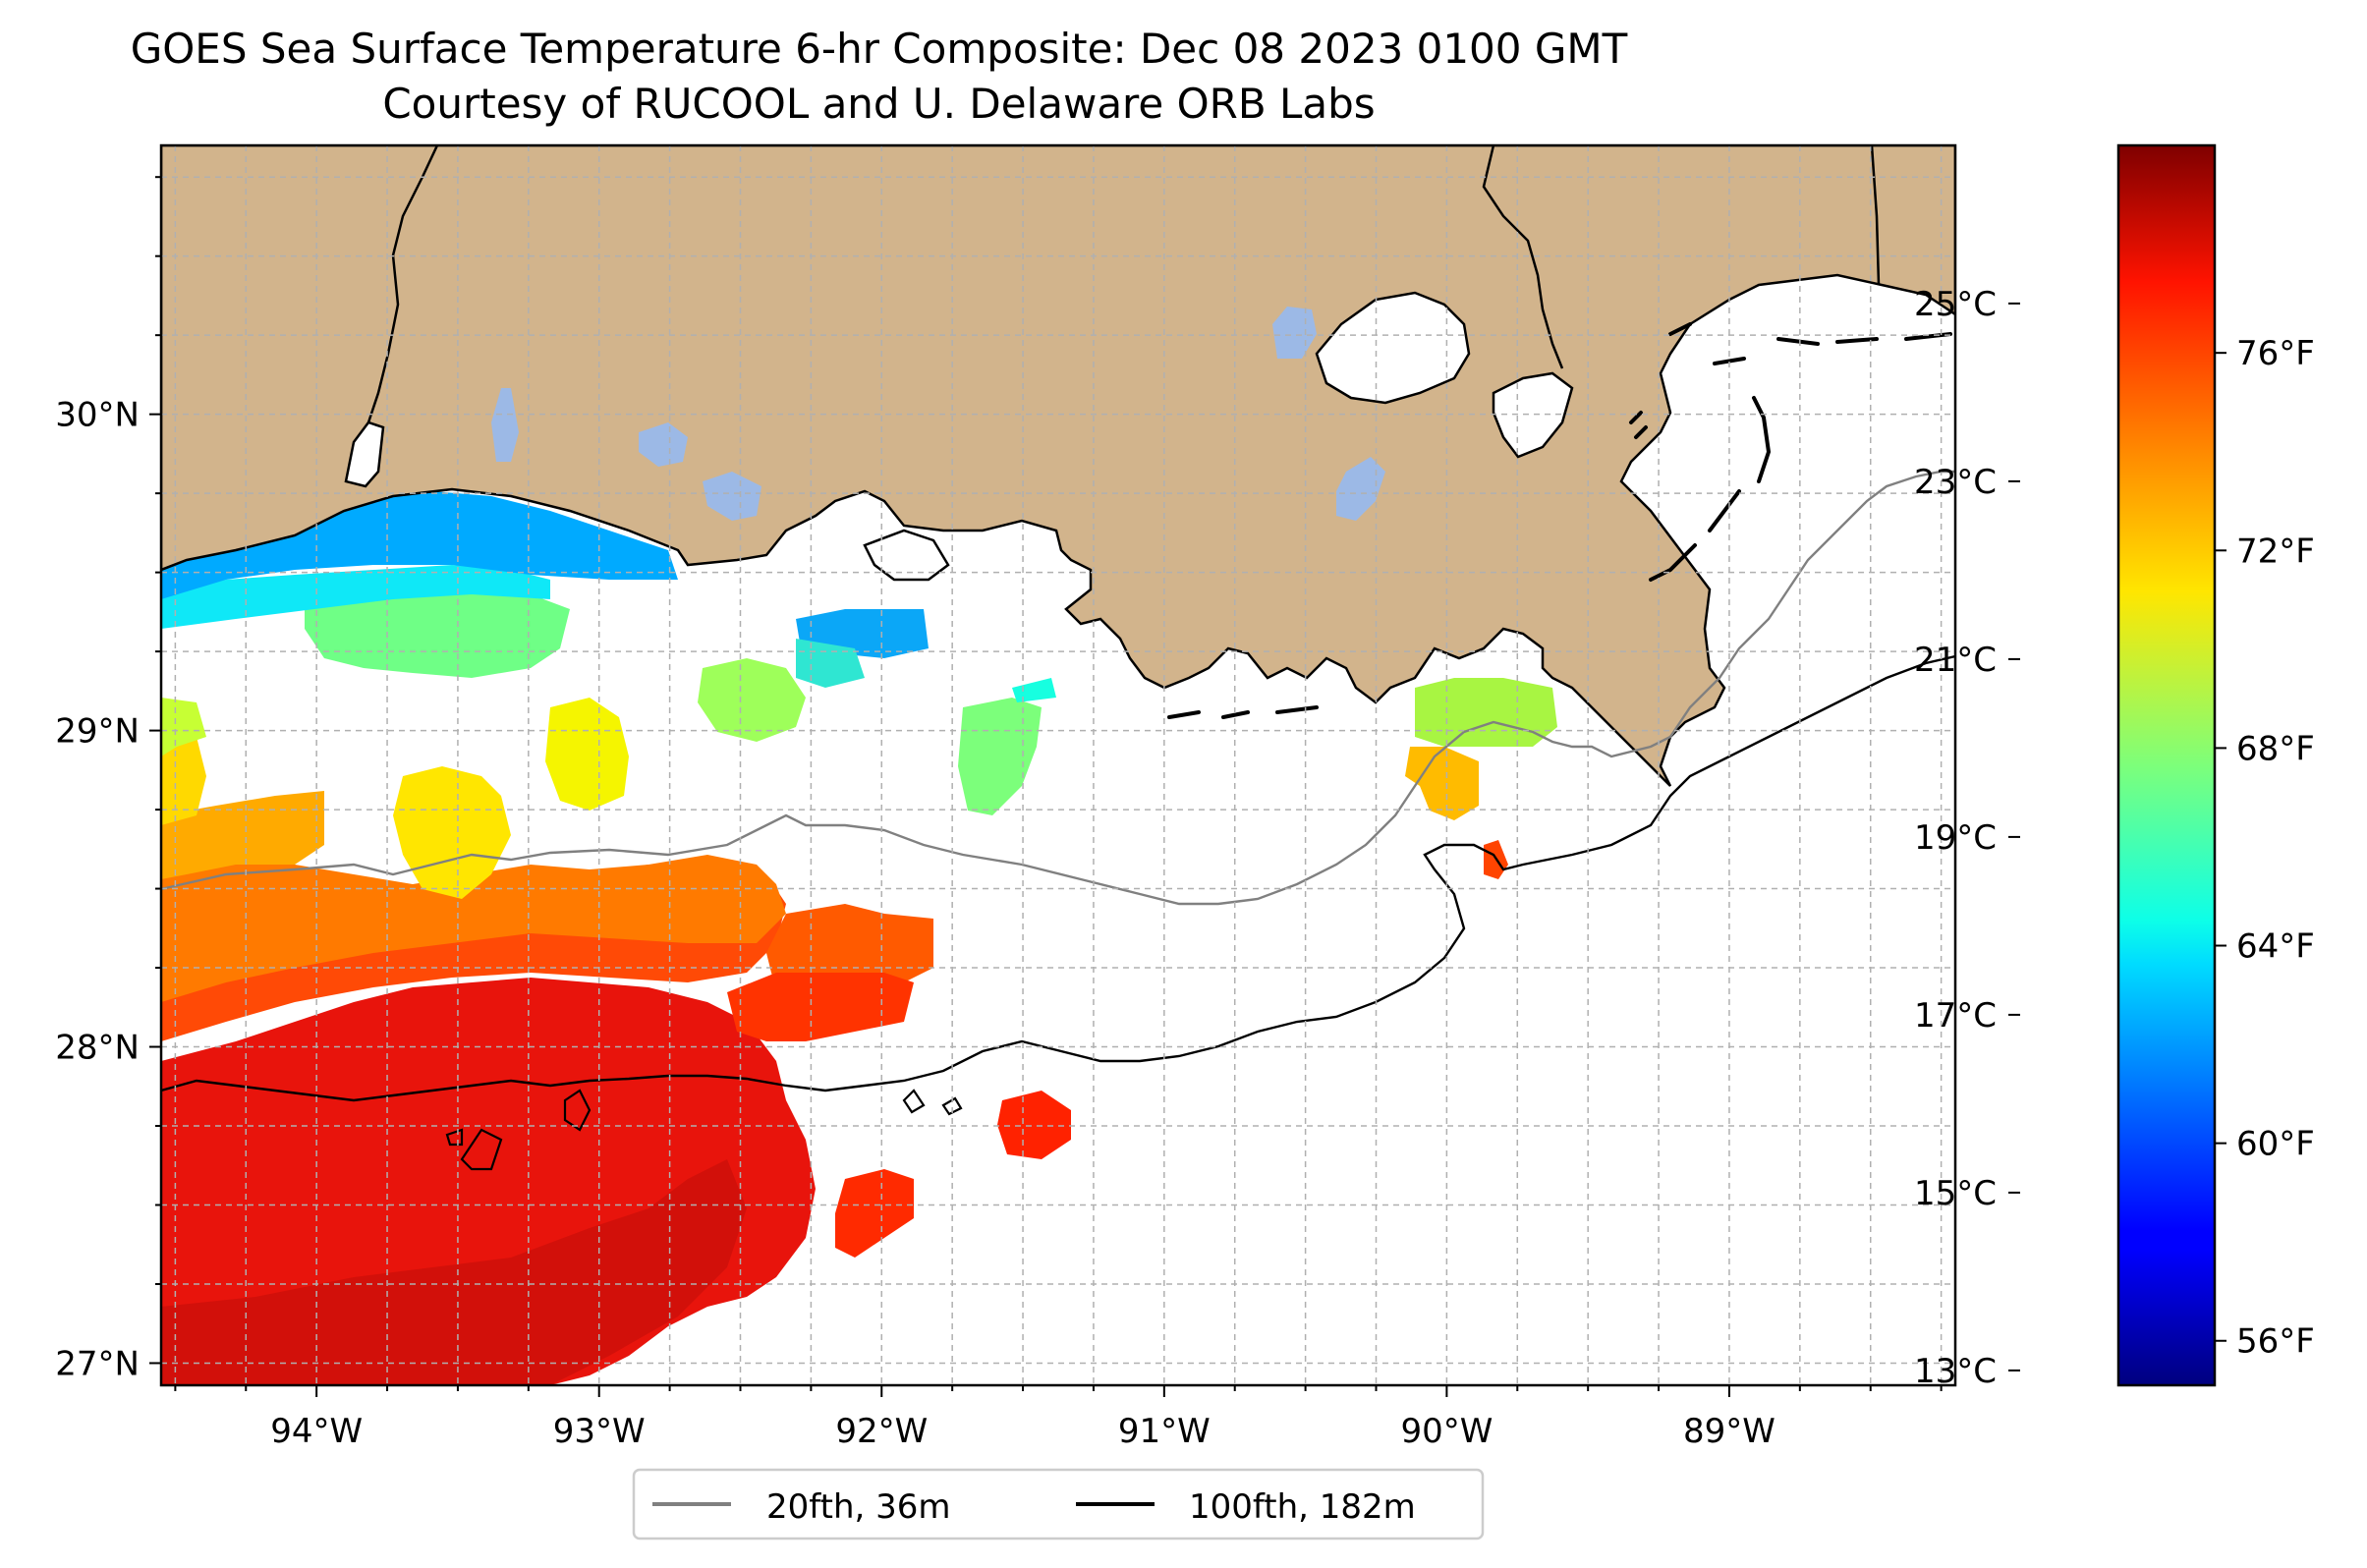 The height and width of the screenshot is (1568, 2367). What do you see at coordinates (1533, 415) in the screenshot?
I see `lake-borgne` at bounding box center [1533, 415].